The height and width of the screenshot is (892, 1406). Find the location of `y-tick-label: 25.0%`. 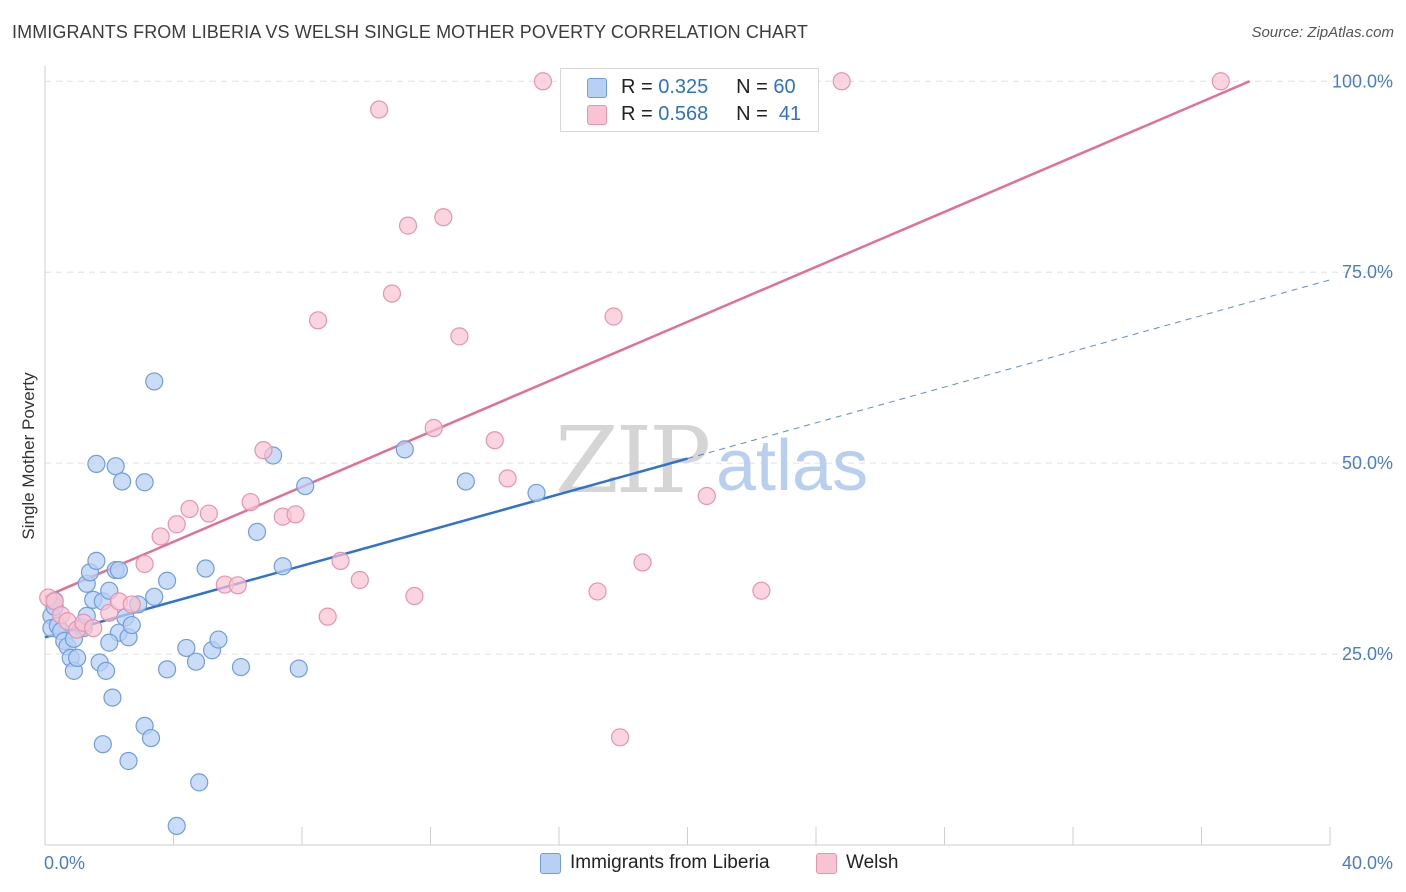

y-tick-label: 25.0% is located at coordinates (1367, 654).